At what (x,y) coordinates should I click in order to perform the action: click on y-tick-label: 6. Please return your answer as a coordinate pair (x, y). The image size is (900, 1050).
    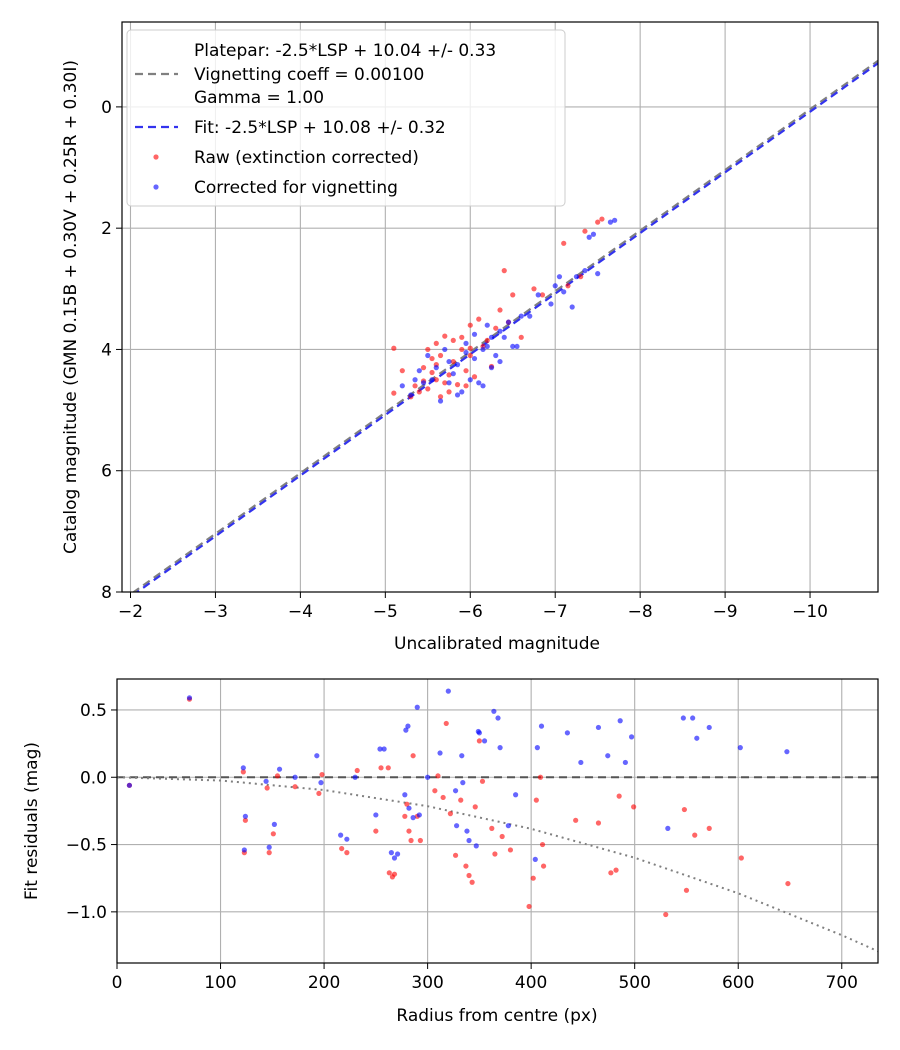
    Looking at the image, I should click on (106, 472).